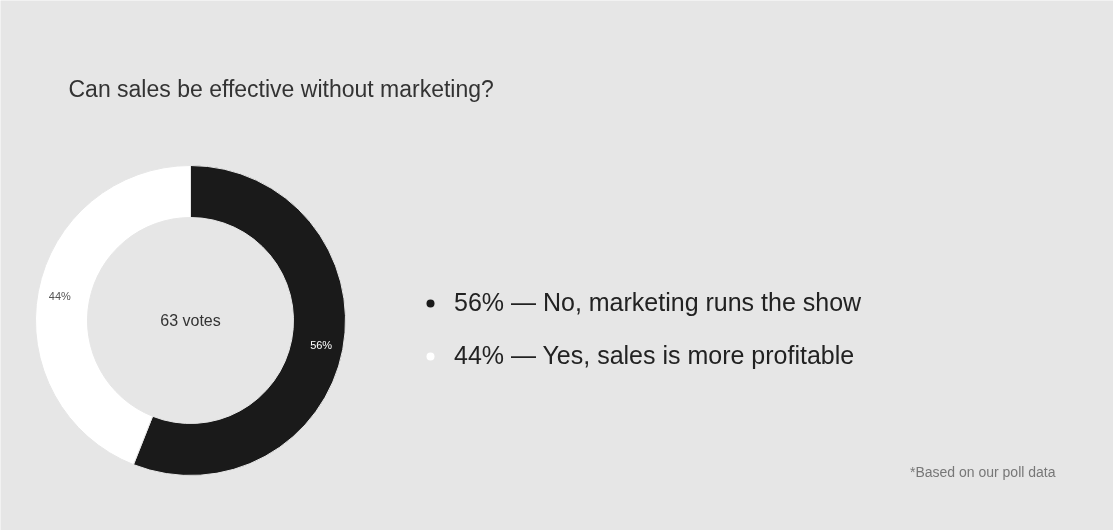 The width and height of the screenshot is (1113, 530). I want to click on chart-title: Can sales be effective without marketing?, so click(281, 88).